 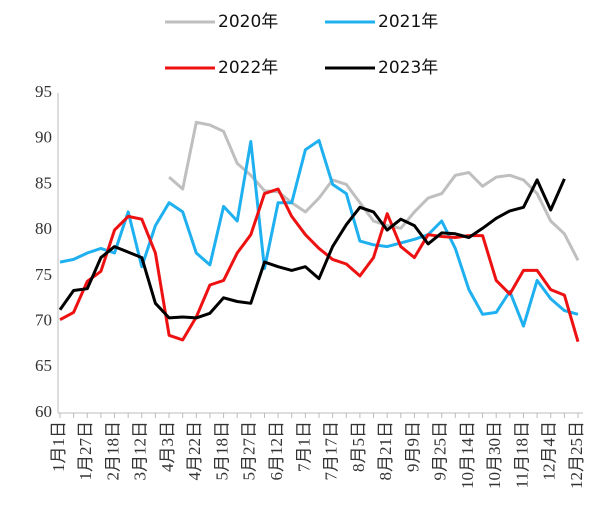 What do you see at coordinates (408, 22) in the screenshot?
I see `legend-label: 2021年` at bounding box center [408, 22].